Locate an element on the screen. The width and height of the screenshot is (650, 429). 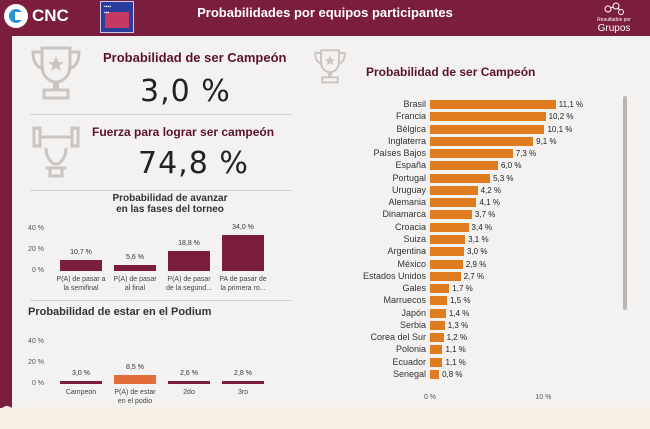
ranking-value-label: 7,3 % is located at coordinates (526, 154).